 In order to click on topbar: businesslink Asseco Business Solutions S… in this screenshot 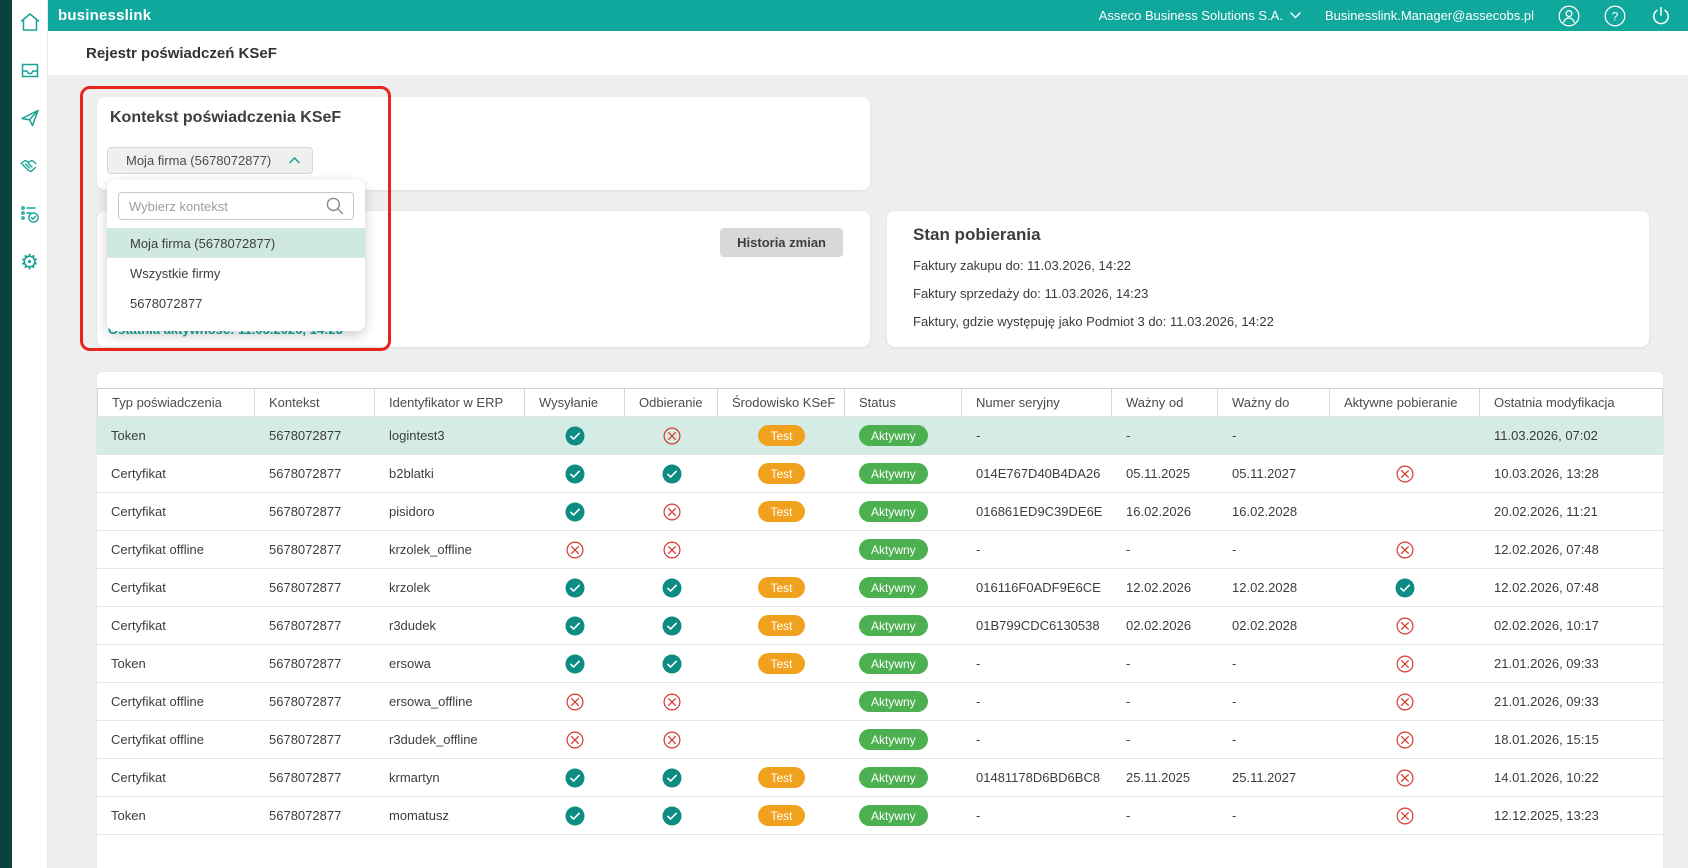, I will do `click(868, 15)`.